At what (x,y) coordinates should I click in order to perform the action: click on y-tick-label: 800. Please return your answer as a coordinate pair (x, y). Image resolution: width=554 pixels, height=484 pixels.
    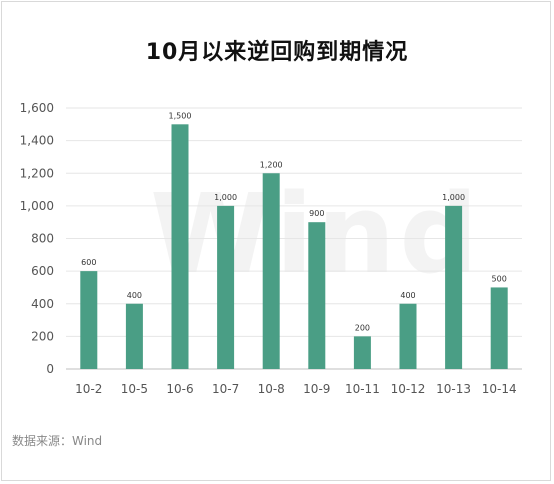
    Looking at the image, I should click on (42, 239).